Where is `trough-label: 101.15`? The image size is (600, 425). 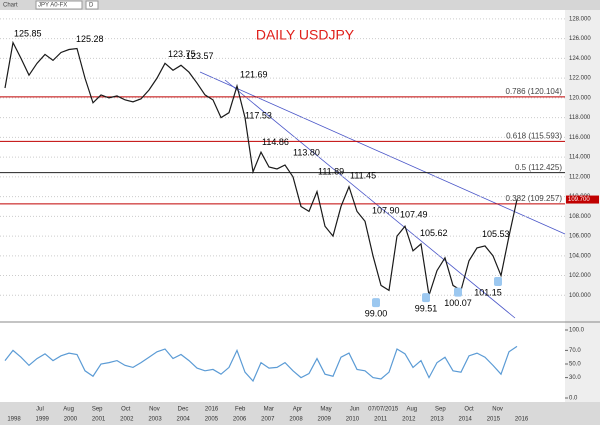
trough-label: 101.15 is located at coordinates (488, 292).